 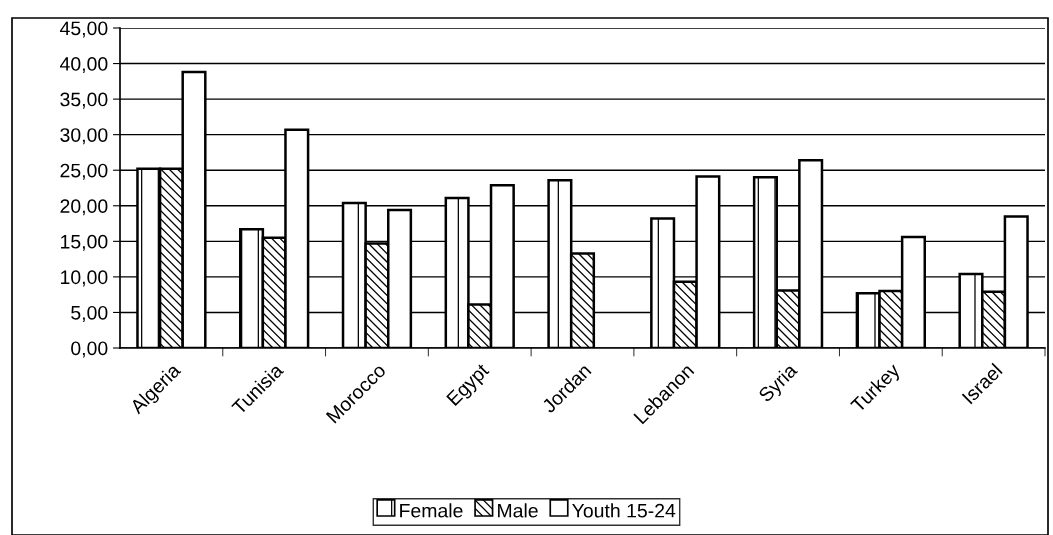 What do you see at coordinates (83, 65) in the screenshot?
I see `y-tick-label: 40,00` at bounding box center [83, 65].